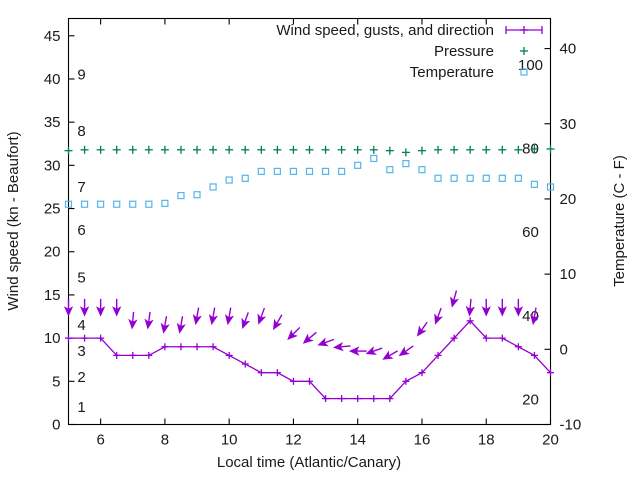 The height and width of the screenshot is (480, 640). What do you see at coordinates (564, 349) in the screenshot?
I see `y2-tick-label: 0` at bounding box center [564, 349].